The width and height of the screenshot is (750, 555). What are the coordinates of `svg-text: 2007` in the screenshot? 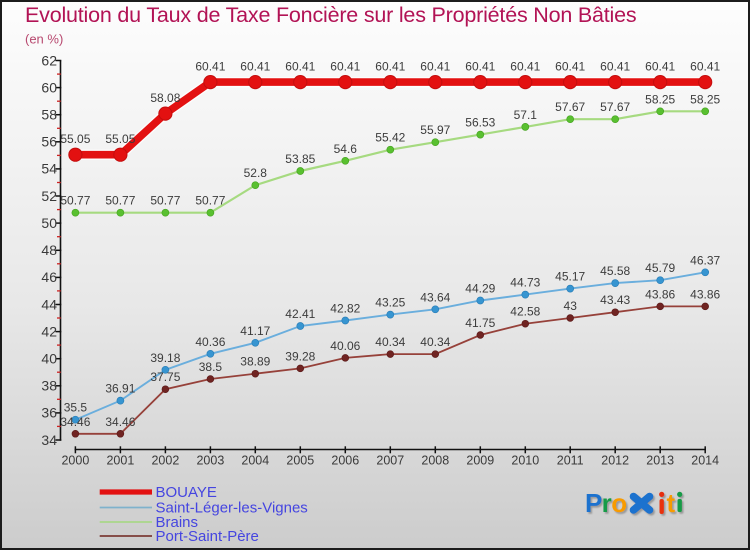 It's located at (390, 461).